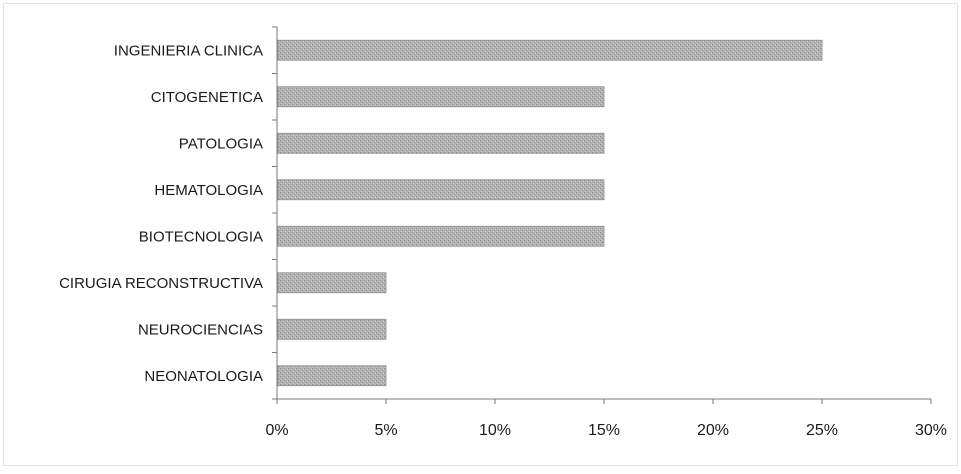  What do you see at coordinates (822, 430) in the screenshot?
I see `x-tick-label: 25%` at bounding box center [822, 430].